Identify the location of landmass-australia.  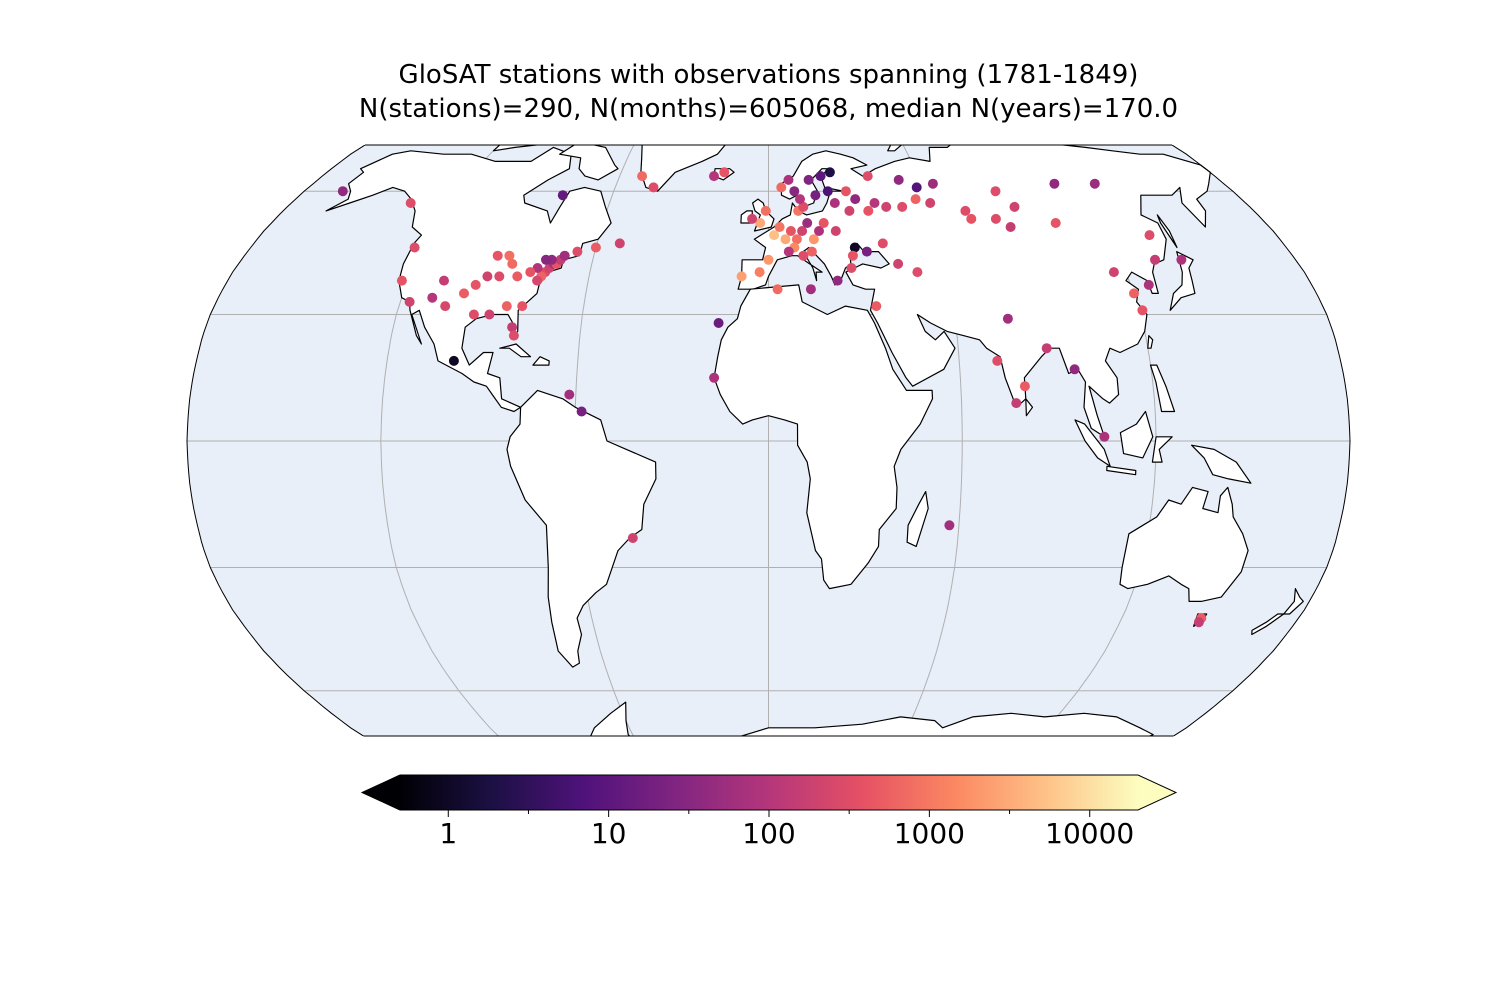
(1184, 544).